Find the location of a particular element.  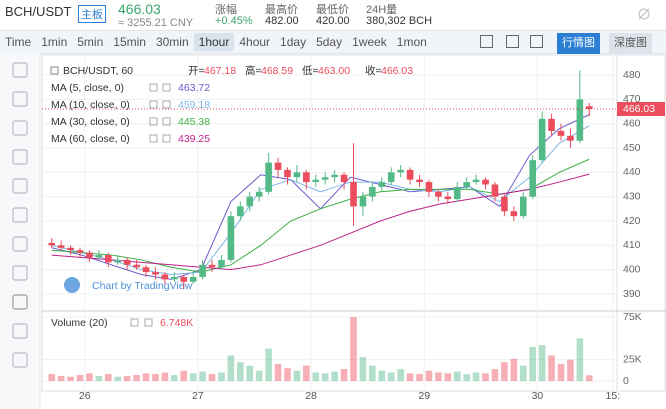

ohlc-label: 开= is located at coordinates (196, 71).